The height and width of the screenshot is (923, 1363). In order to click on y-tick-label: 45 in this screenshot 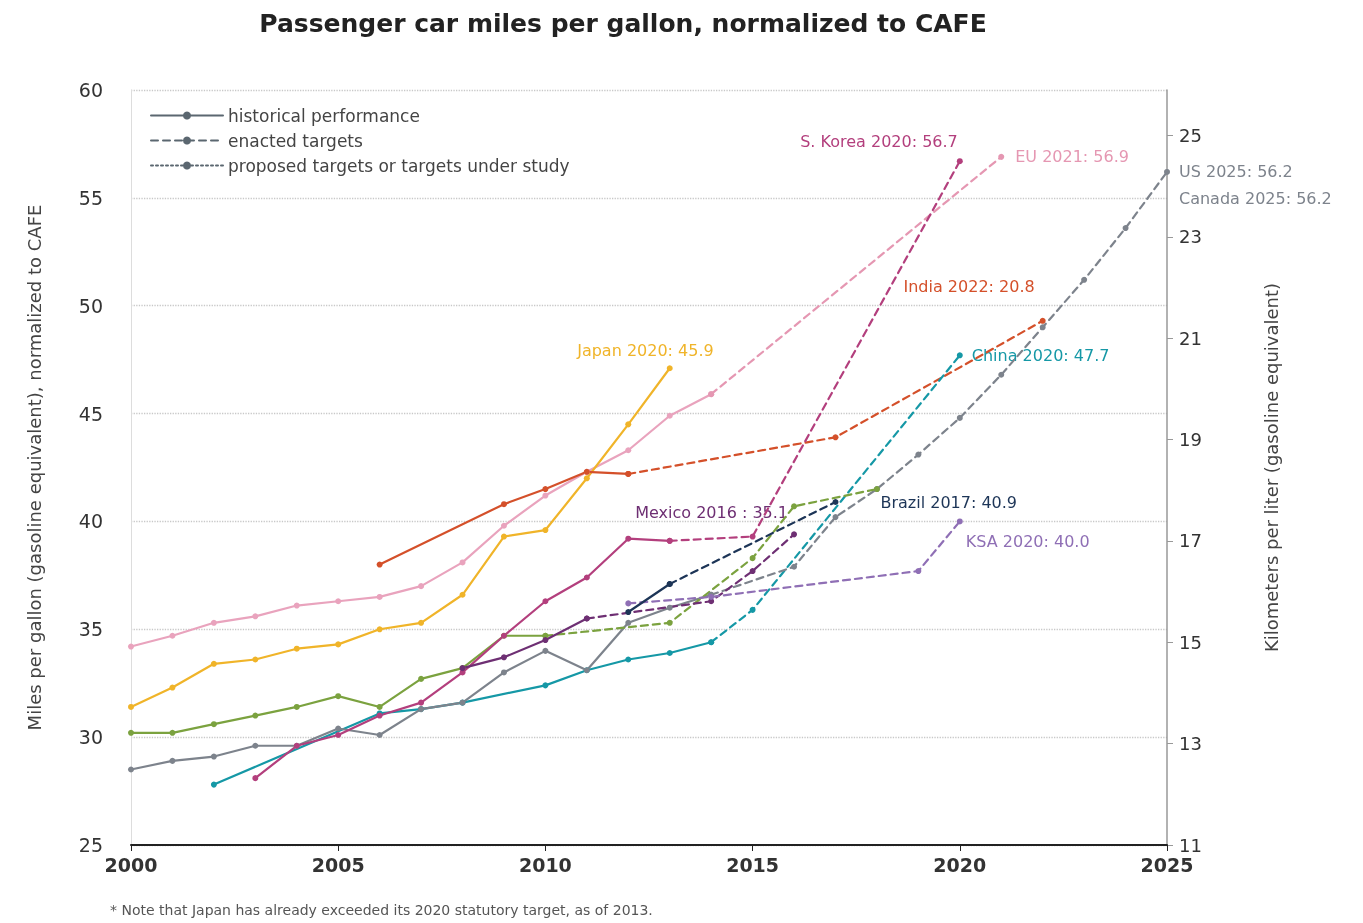, I will do `click(90, 413)`.